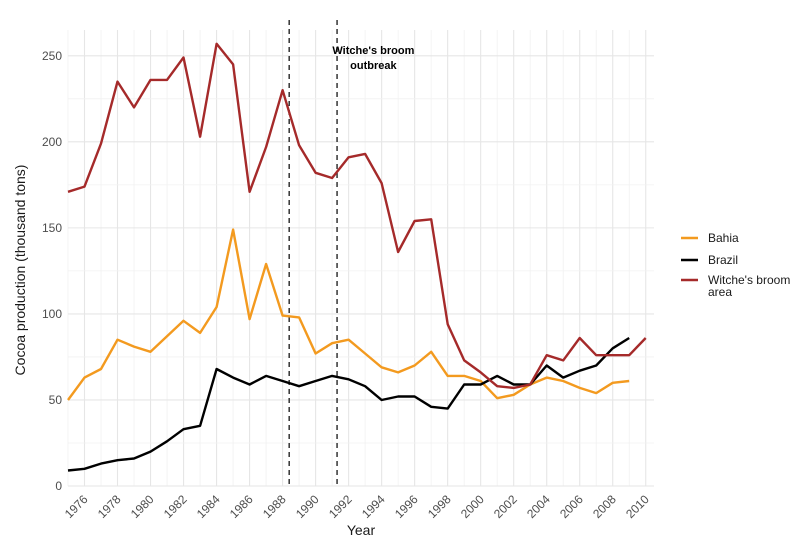 The image size is (801, 541). What do you see at coordinates (52, 271) in the screenshot?
I see `y-axis-ticks: 0 50 100 150 200 250` at bounding box center [52, 271].